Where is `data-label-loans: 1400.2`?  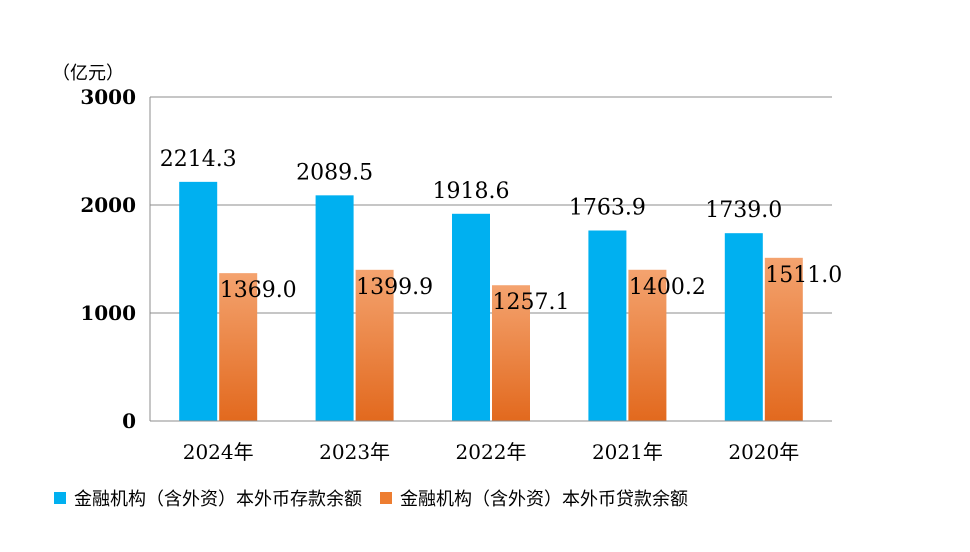
data-label-loans: 1400.2 is located at coordinates (667, 287).